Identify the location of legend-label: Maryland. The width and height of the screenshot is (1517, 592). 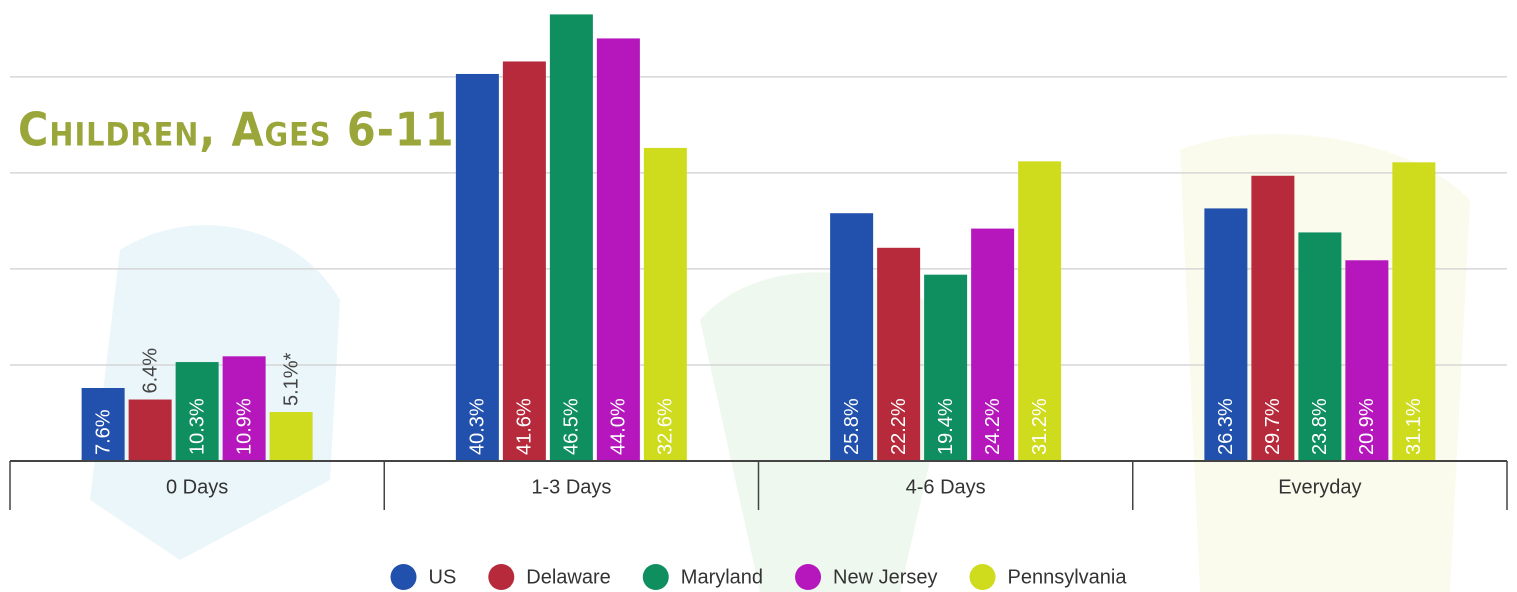
(722, 577).